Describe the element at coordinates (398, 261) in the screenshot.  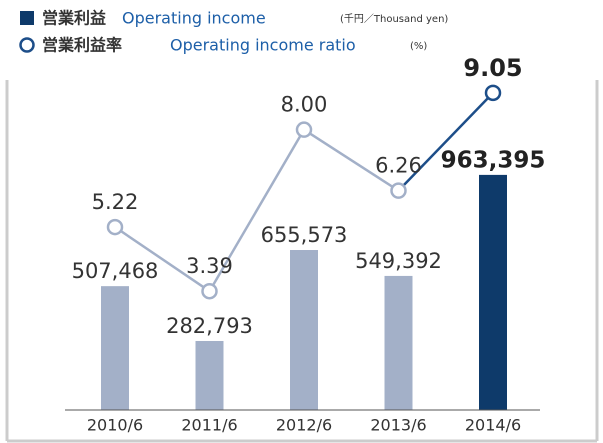
I see `bar-value-label: 549,392` at that location.